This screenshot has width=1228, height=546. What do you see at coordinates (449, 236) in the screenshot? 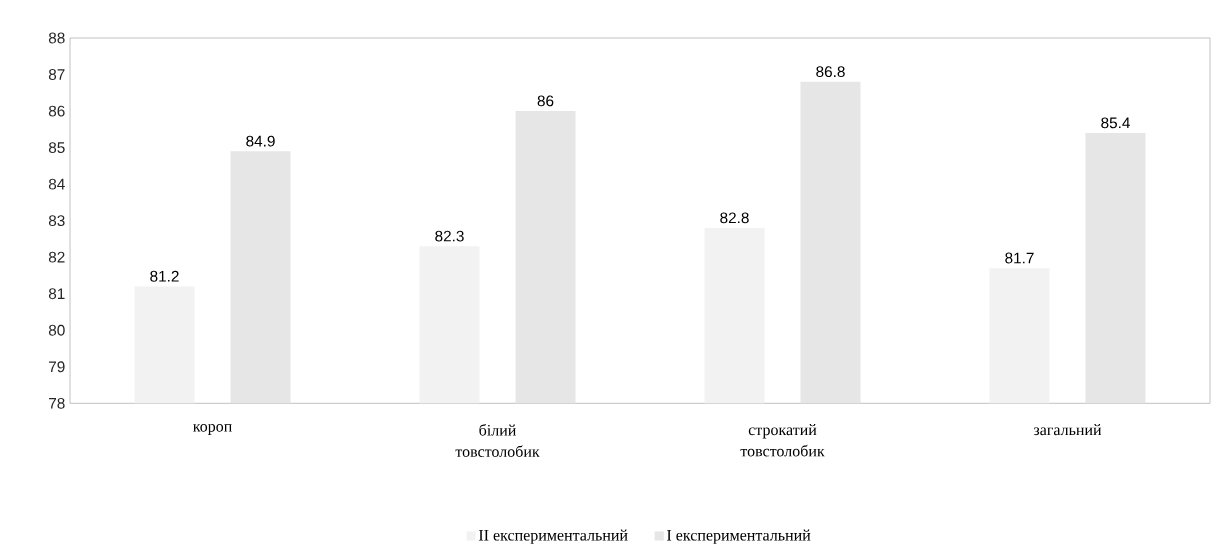
I see `data-label: 82.3` at bounding box center [449, 236].